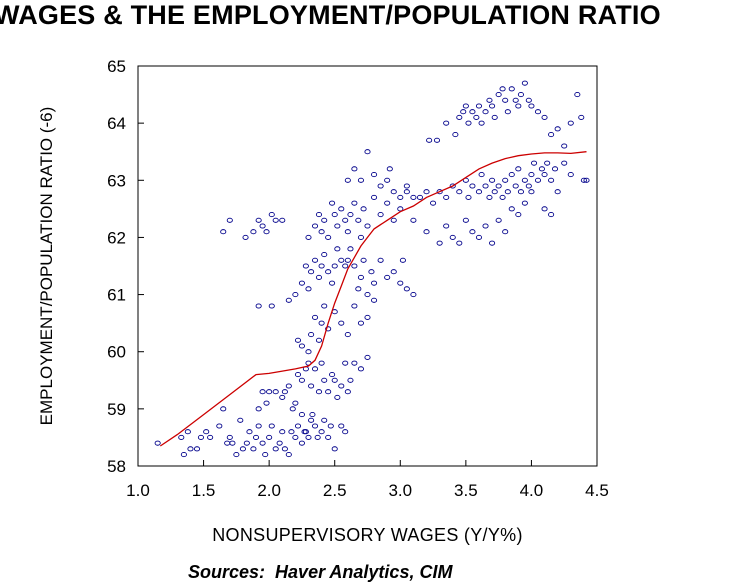 The height and width of the screenshot is (585, 739). What do you see at coordinates (364, 572) in the screenshot?
I see `source-text: Haver Analytics, CIM` at bounding box center [364, 572].